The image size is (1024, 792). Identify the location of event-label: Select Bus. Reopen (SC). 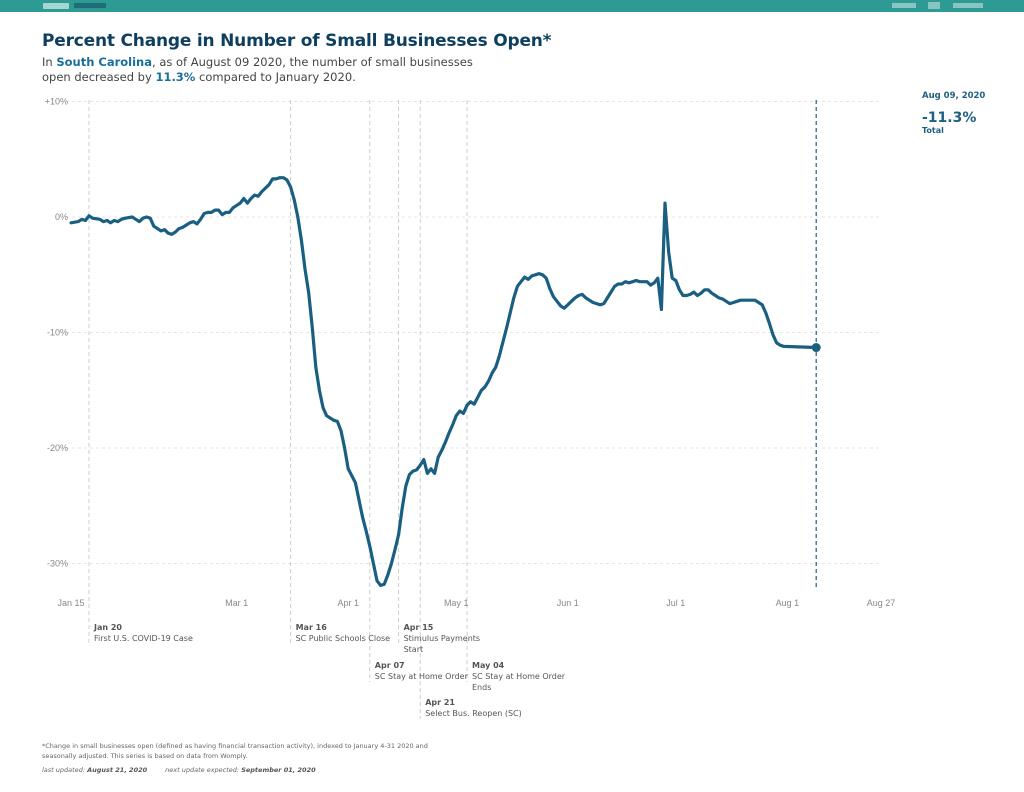
(473, 713).